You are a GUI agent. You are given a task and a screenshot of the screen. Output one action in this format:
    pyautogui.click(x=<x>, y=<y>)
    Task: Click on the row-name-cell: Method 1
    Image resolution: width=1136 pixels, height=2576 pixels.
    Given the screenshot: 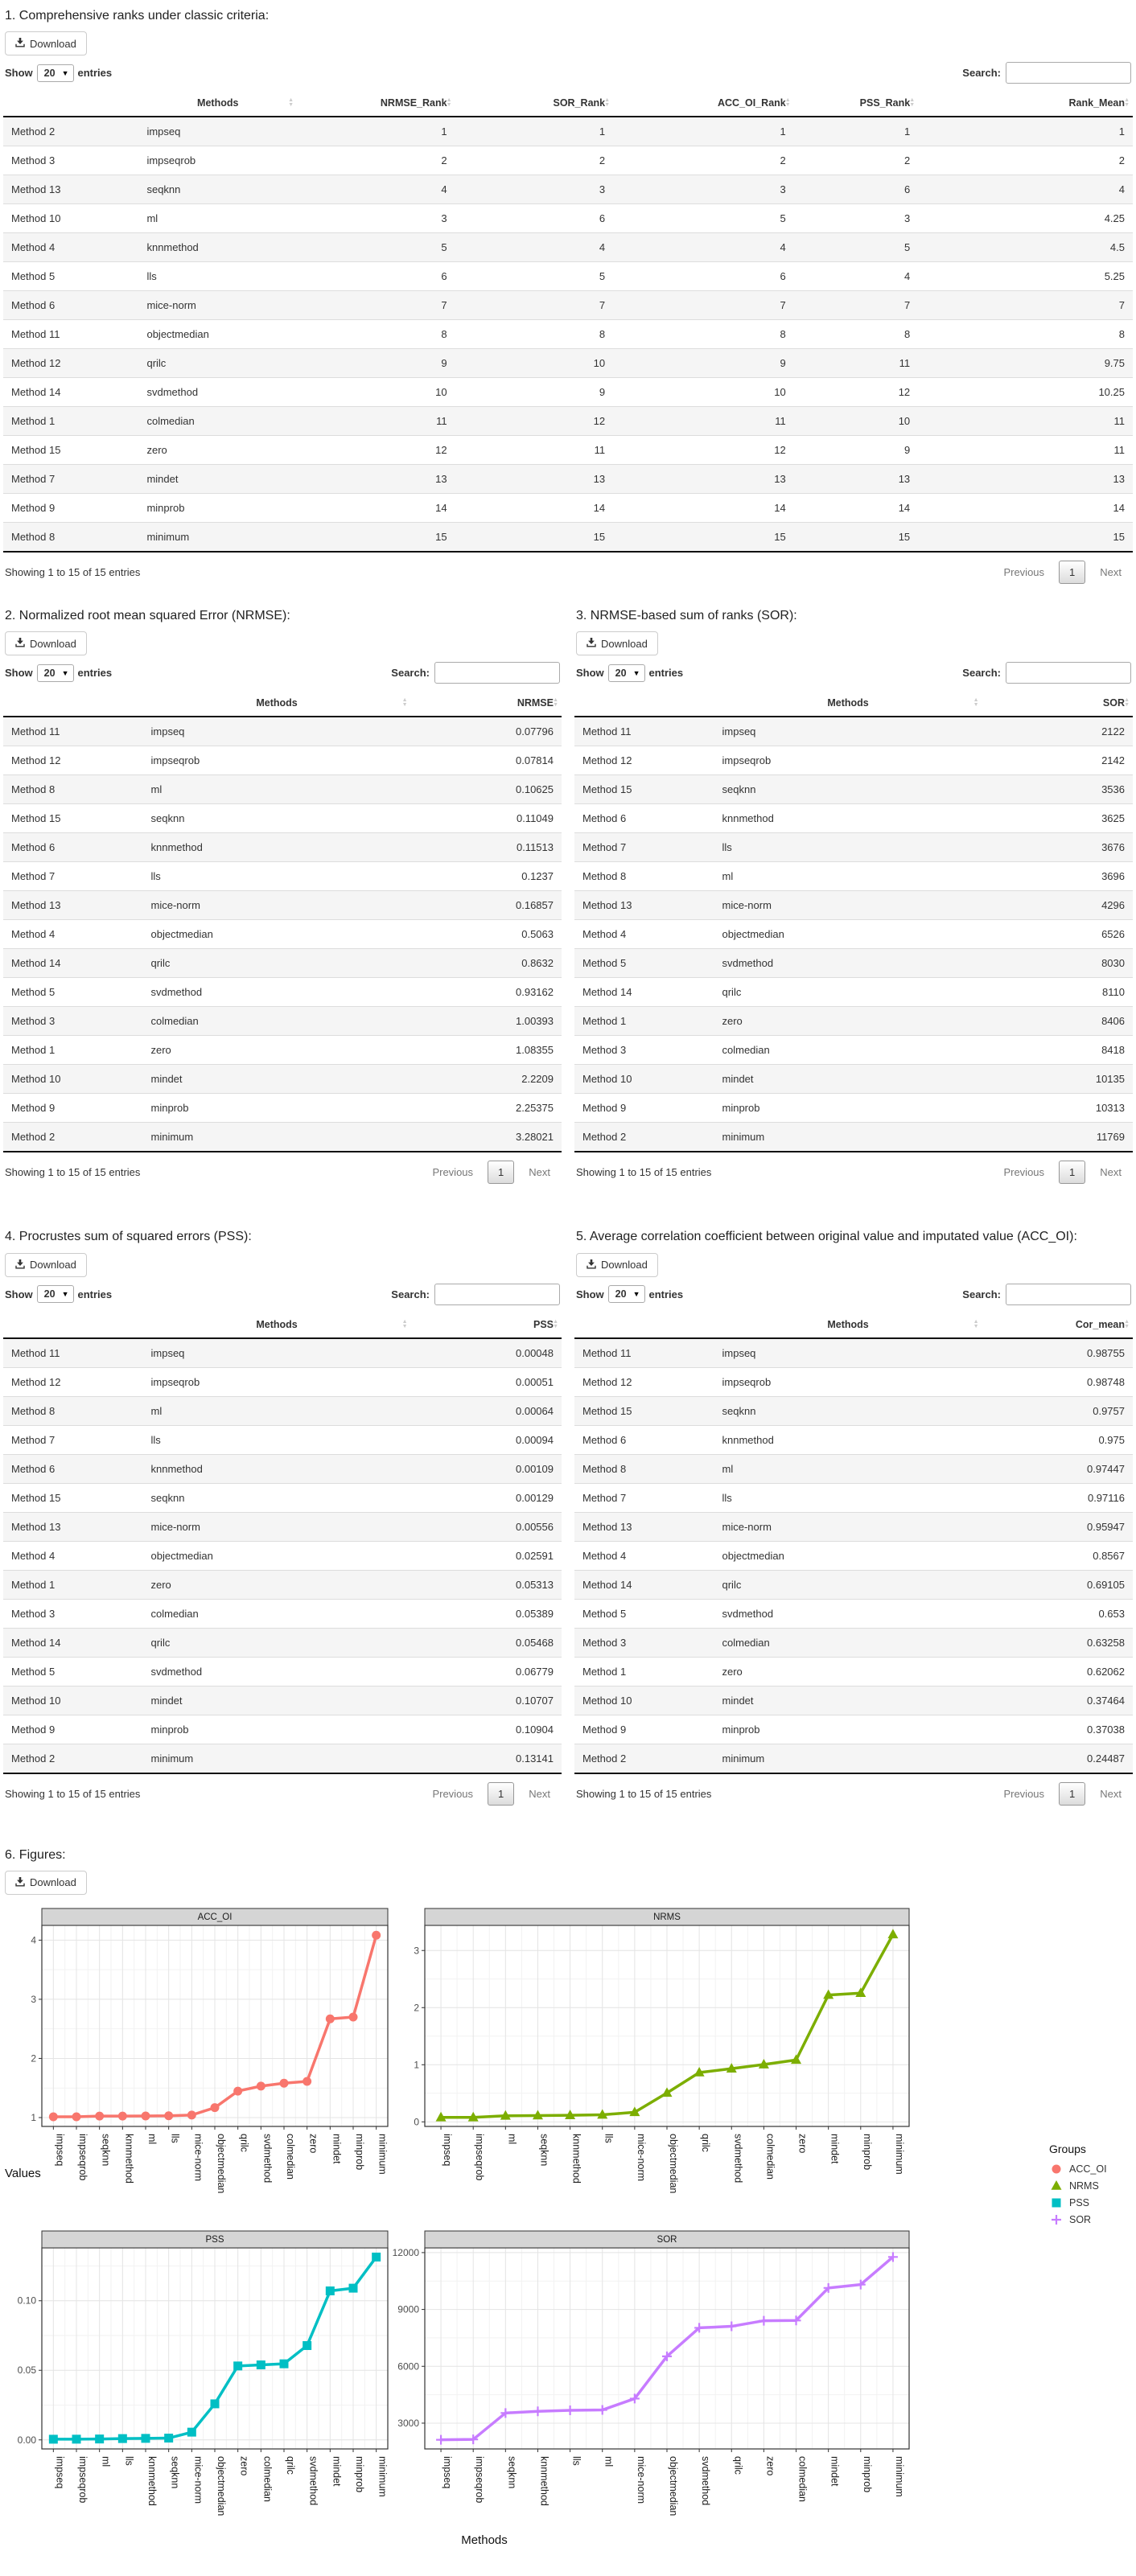 What is the action you would take?
    pyautogui.click(x=71, y=421)
    